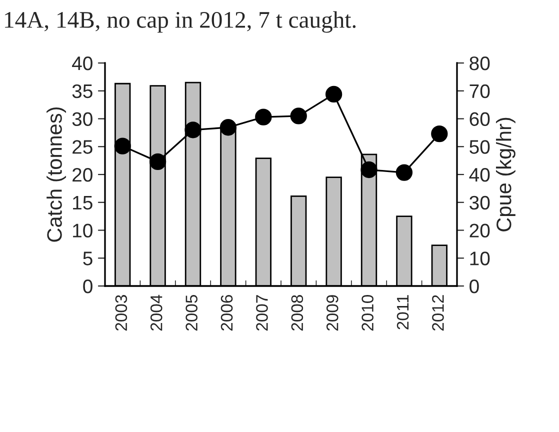  Describe the element at coordinates (480, 147) in the screenshot. I see `y2-tick-label: 50` at that location.